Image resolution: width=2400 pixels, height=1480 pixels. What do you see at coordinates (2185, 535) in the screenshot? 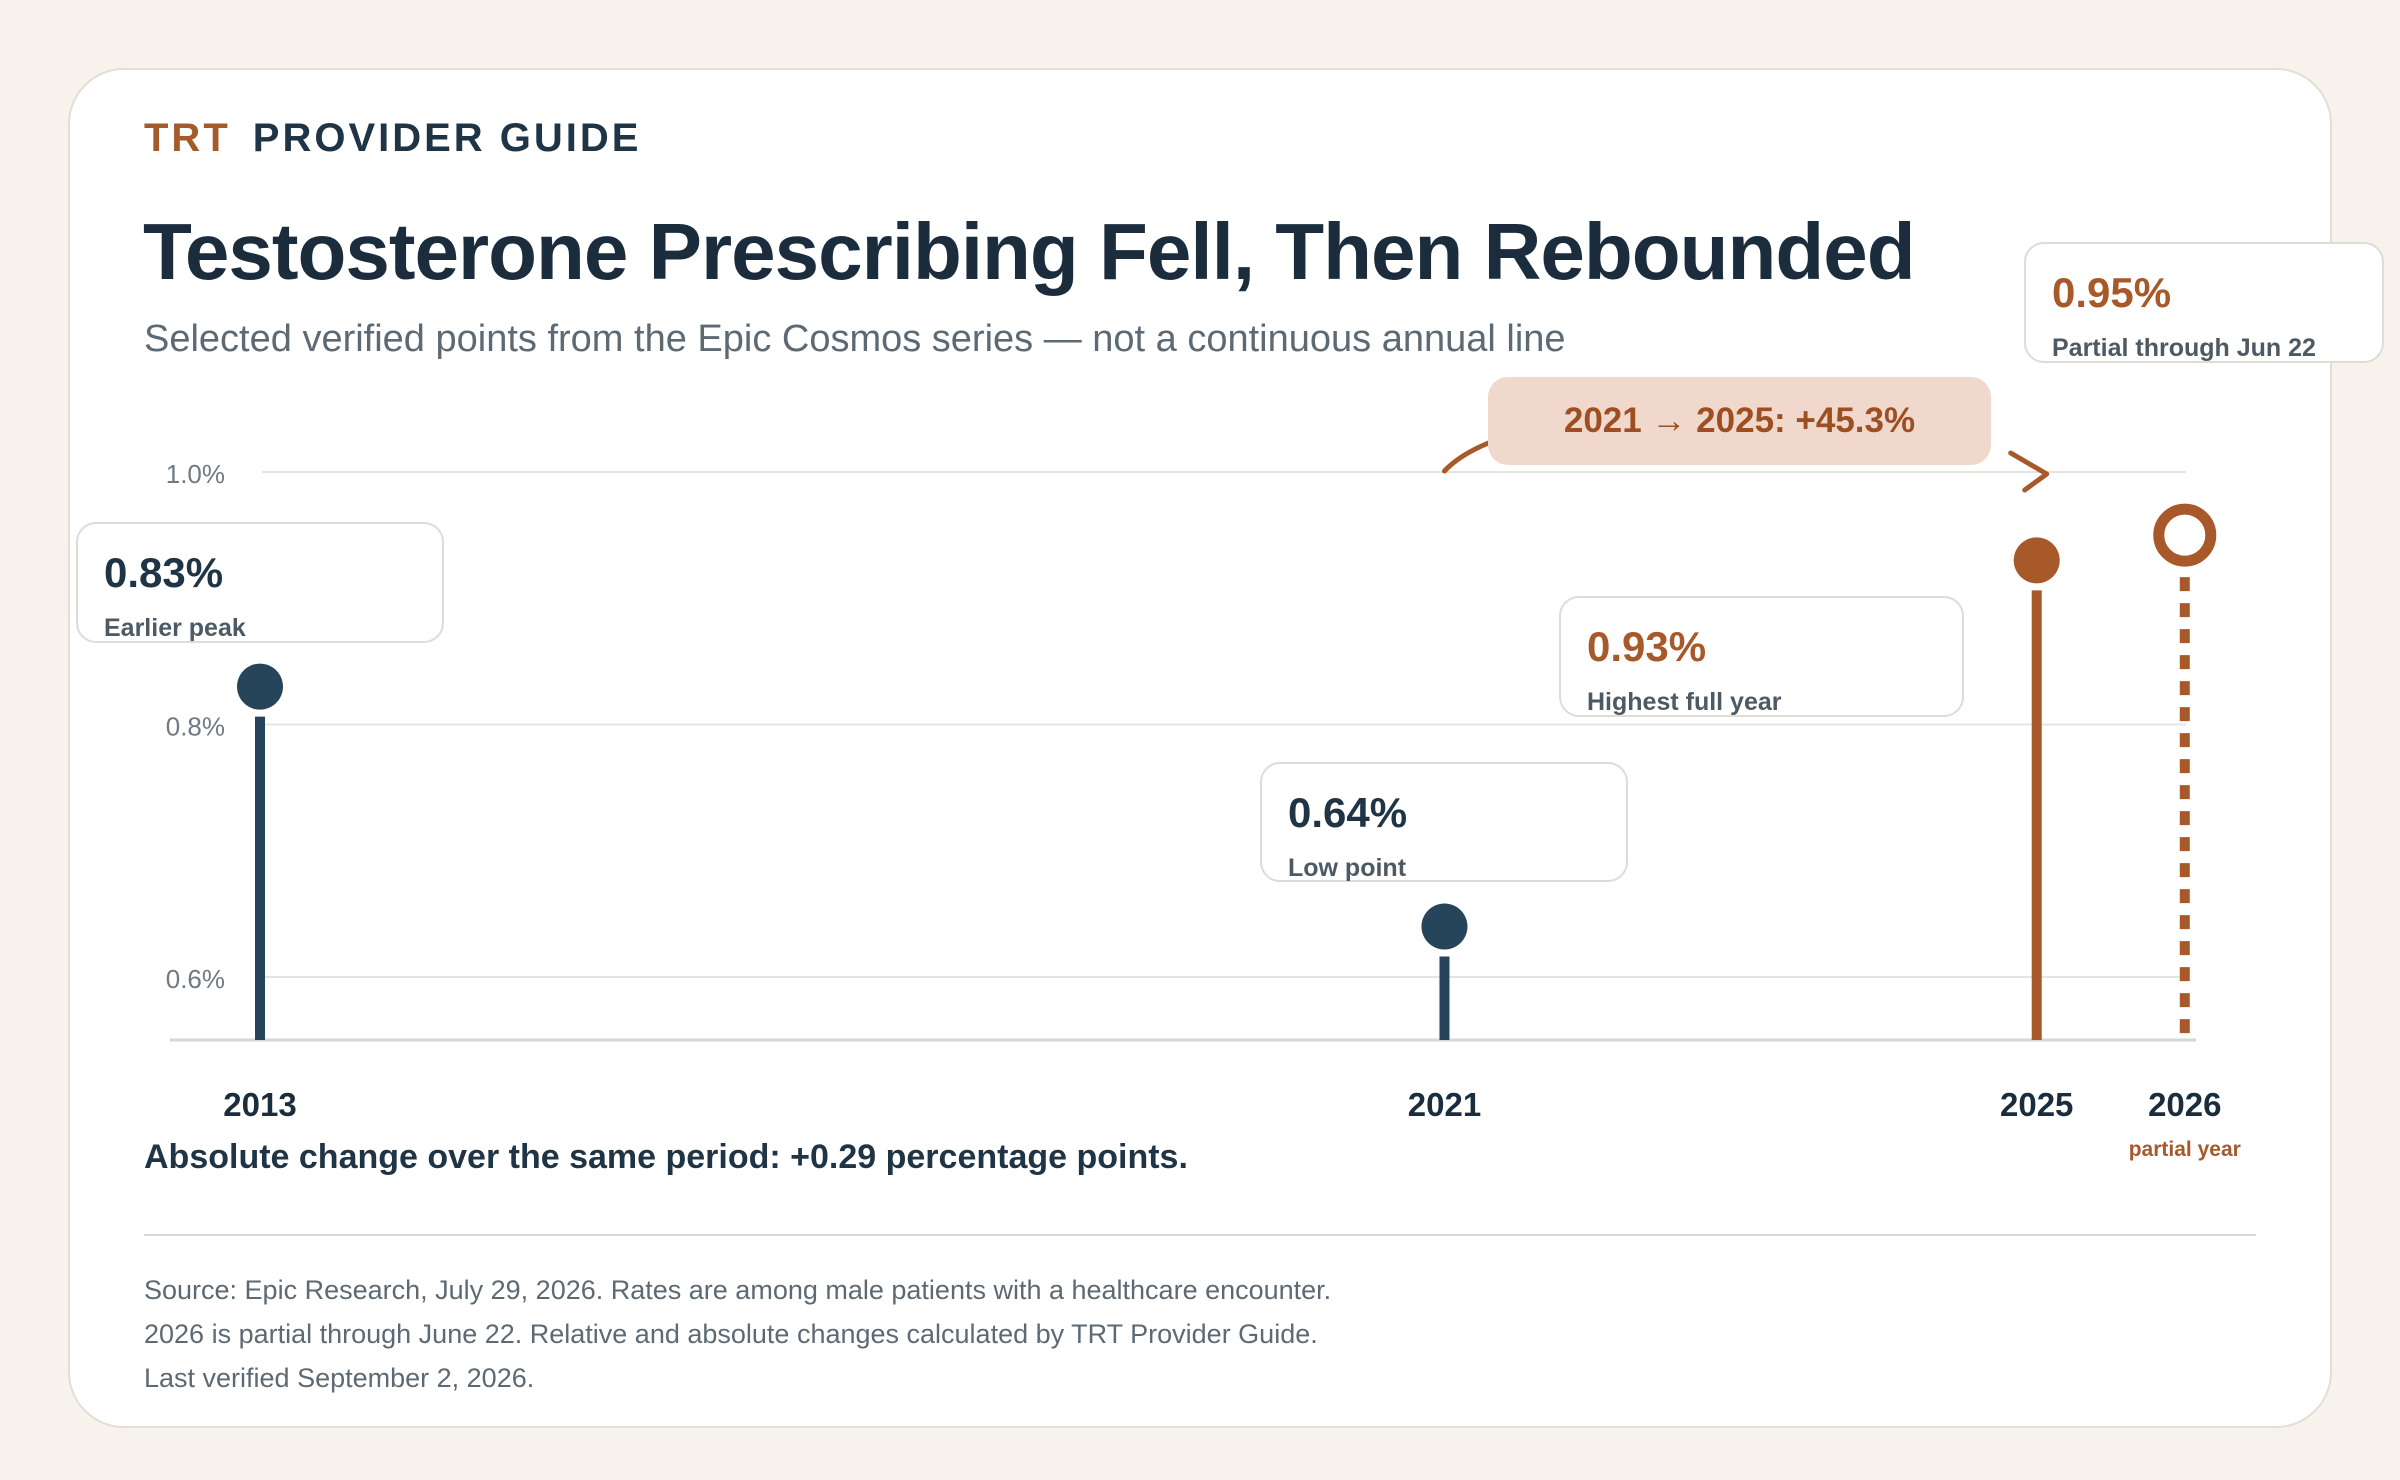
I see `point-marker-partial` at bounding box center [2185, 535].